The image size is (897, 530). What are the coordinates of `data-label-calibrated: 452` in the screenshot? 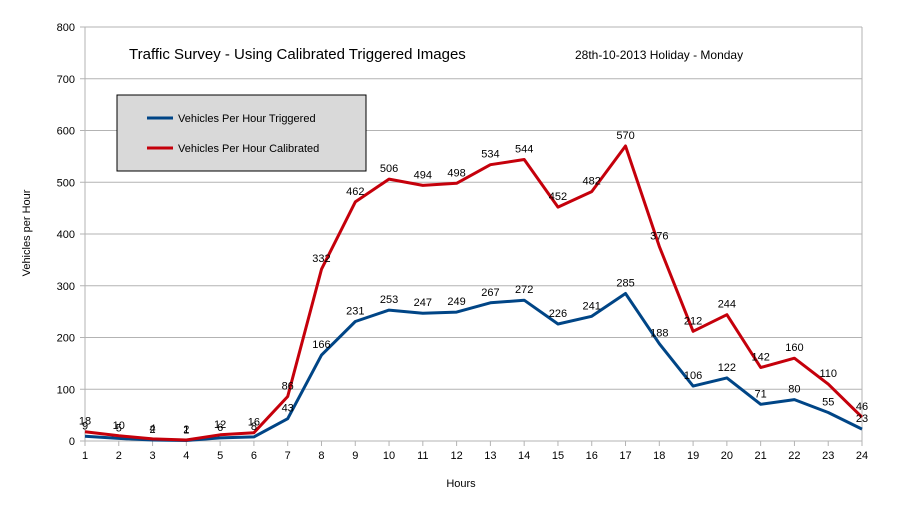 It's located at (558, 197).